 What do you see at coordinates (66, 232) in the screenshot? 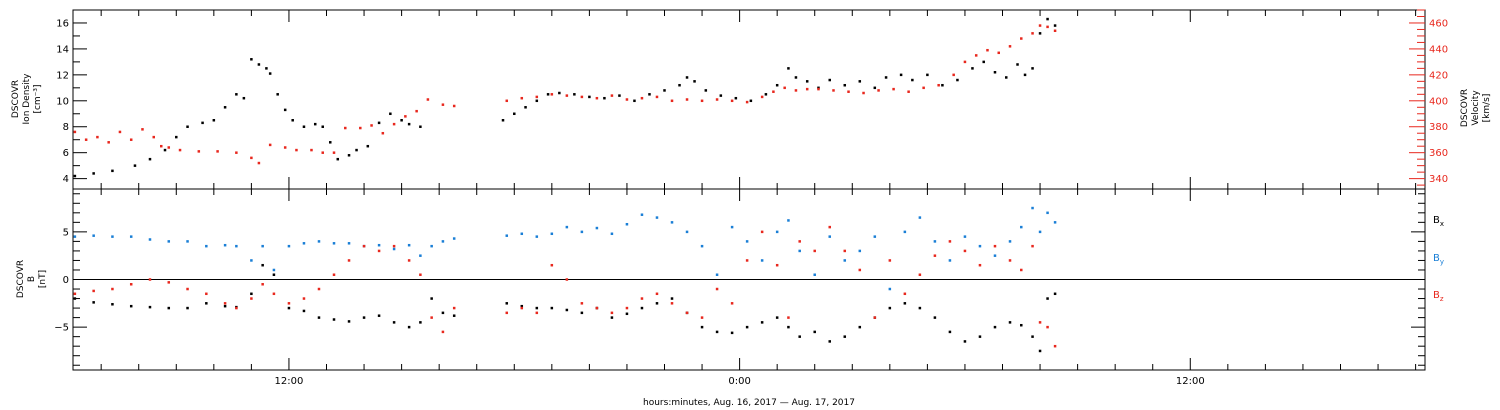
I see `bottom-left-tick-label: 5` at bounding box center [66, 232].